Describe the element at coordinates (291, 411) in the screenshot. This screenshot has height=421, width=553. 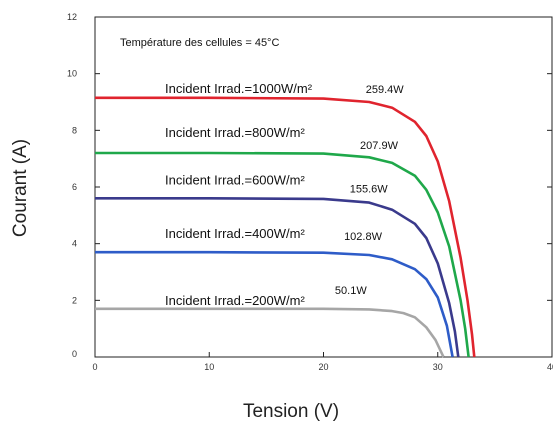
I see `x-axis-title: Tension (V)` at that location.